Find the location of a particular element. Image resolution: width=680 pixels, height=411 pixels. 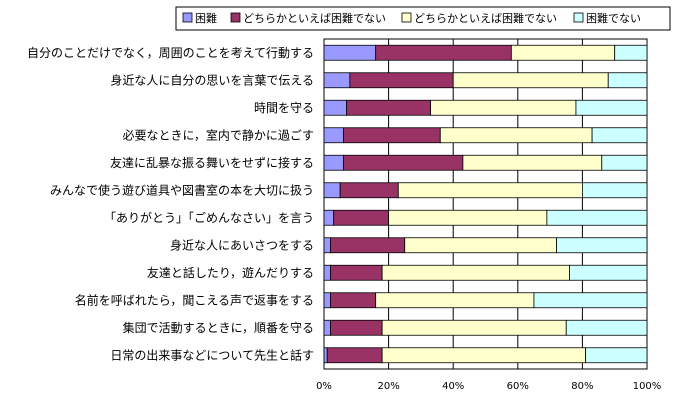

x-tick-label: 0% is located at coordinates (324, 386).